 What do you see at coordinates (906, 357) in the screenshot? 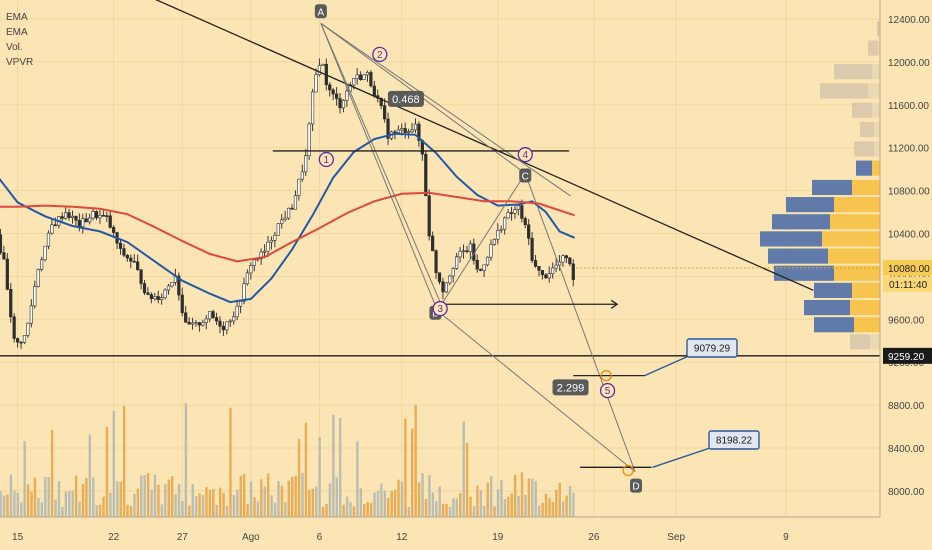
I see `support-price-label: 9259.20` at bounding box center [906, 357].